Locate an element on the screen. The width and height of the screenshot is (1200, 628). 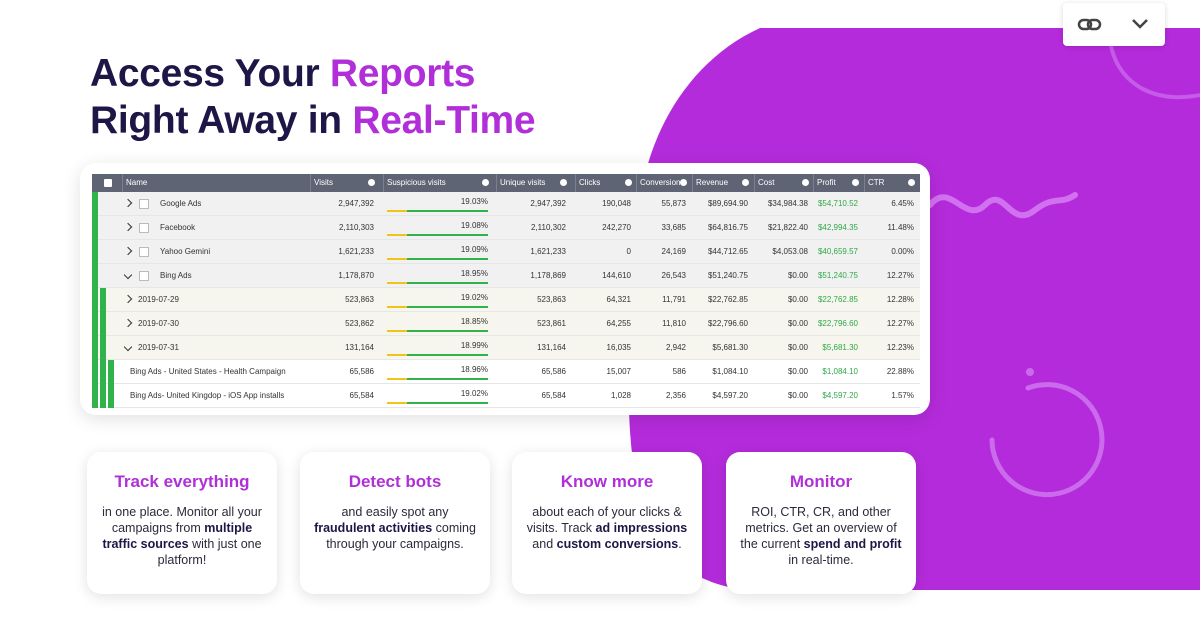
column-header: Visits is located at coordinates (344, 183).